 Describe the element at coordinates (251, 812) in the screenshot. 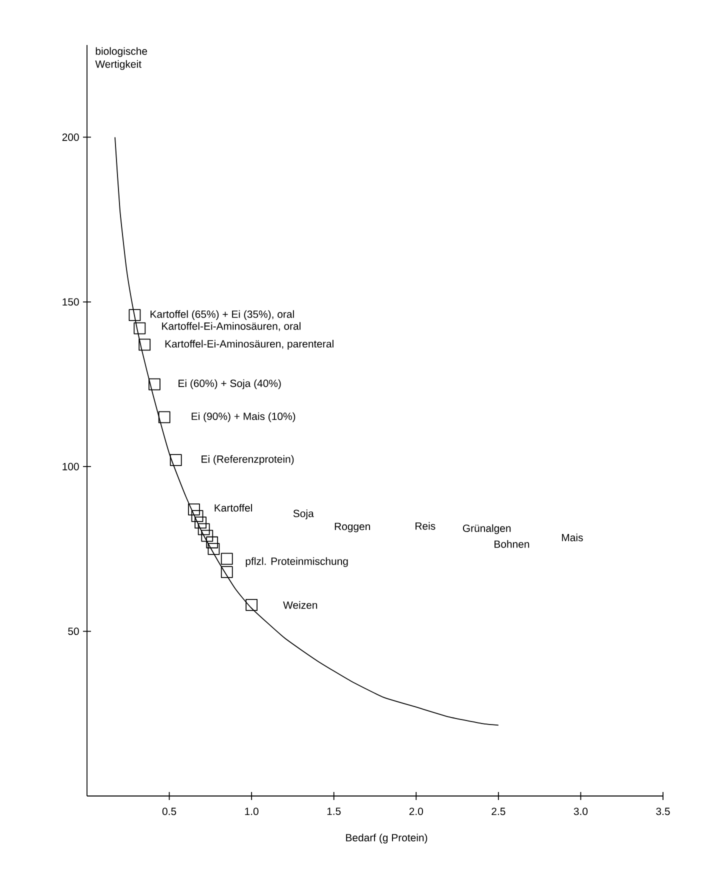

I see `x-tick-label: 1.0` at that location.